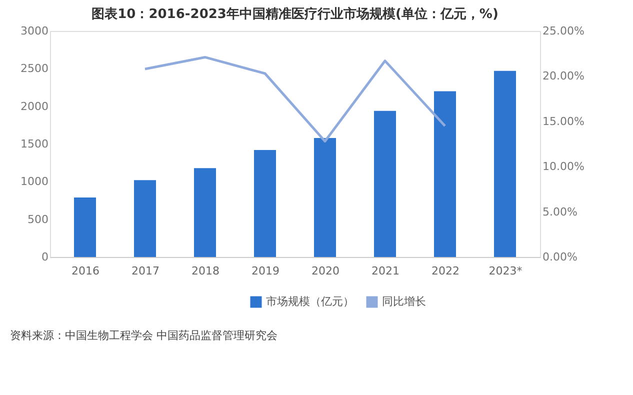 The height and width of the screenshot is (395, 633). I want to click on y2-tick-label: 15.00%, so click(563, 121).